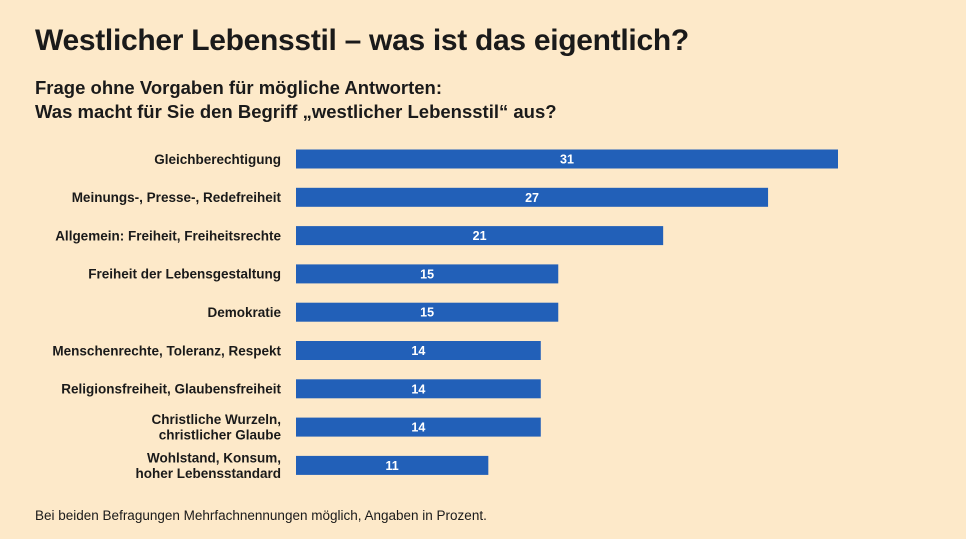 Image resolution: width=966 pixels, height=539 pixels. I want to click on category-label: Gleichberechtigung, so click(217, 159).